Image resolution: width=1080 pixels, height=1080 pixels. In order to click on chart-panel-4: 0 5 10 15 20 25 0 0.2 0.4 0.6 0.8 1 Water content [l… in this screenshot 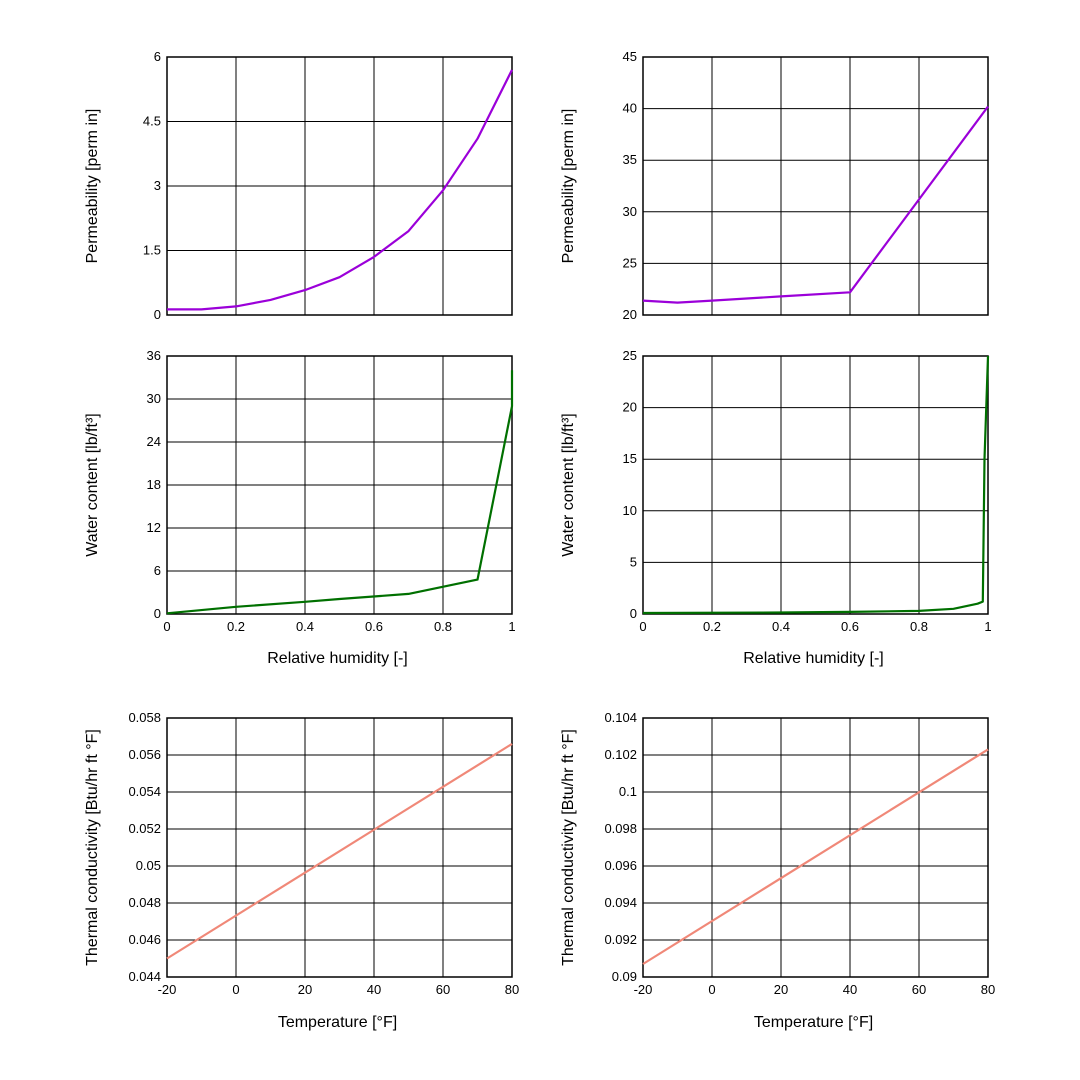, I will do `click(776, 507)`.